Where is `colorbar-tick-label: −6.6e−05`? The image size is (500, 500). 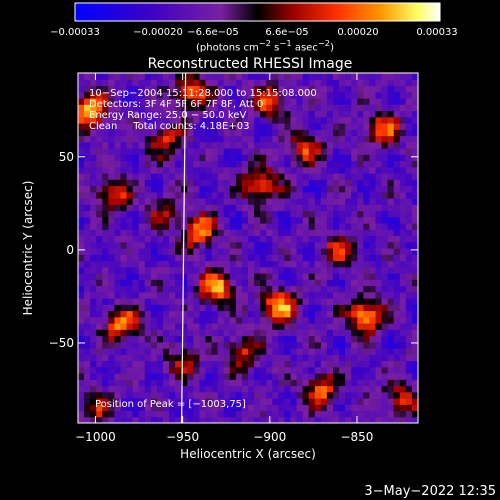 colorbar-tick-label: −6.6e−05 is located at coordinates (213, 32).